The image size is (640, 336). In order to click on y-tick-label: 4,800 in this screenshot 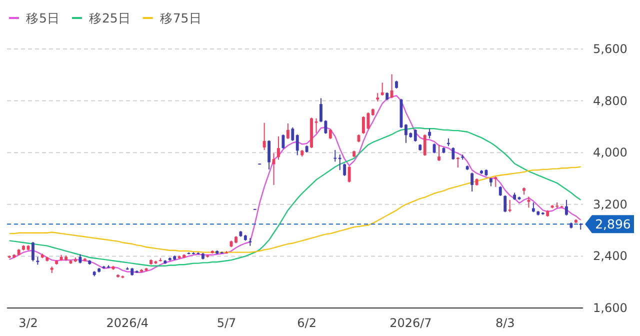, I will do `click(610, 101)`.